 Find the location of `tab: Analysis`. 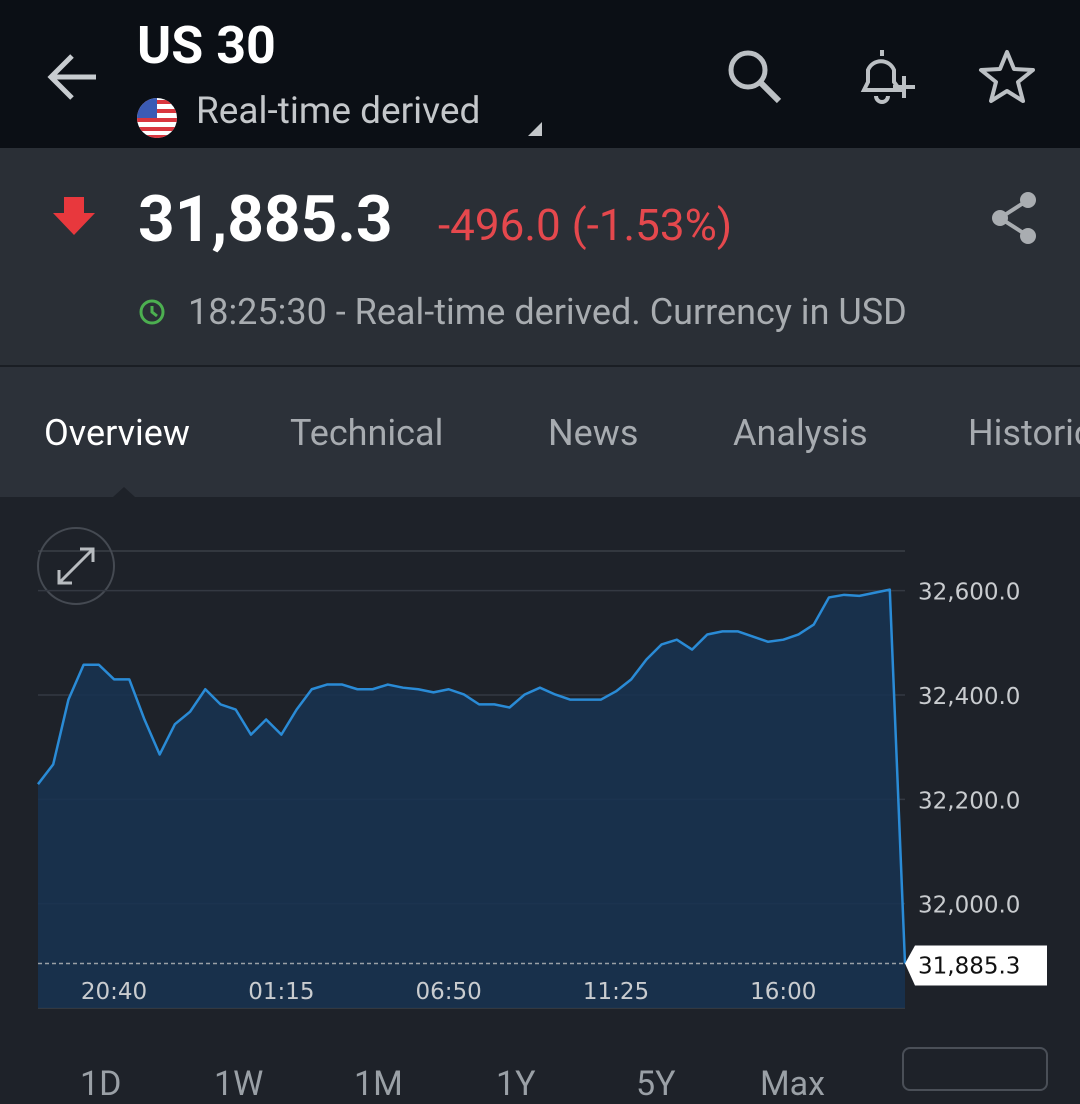

tab: Analysis is located at coordinates (800, 433).